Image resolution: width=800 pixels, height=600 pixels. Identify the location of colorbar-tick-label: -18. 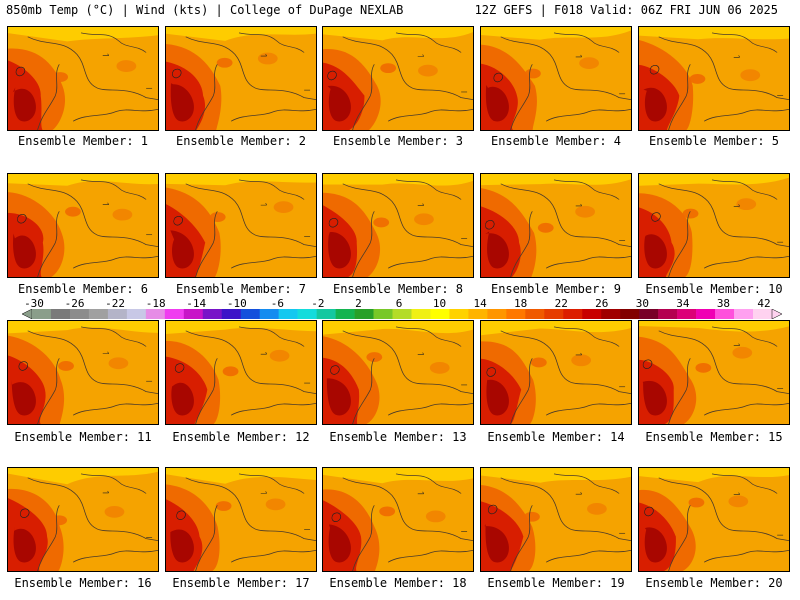
(155, 303).